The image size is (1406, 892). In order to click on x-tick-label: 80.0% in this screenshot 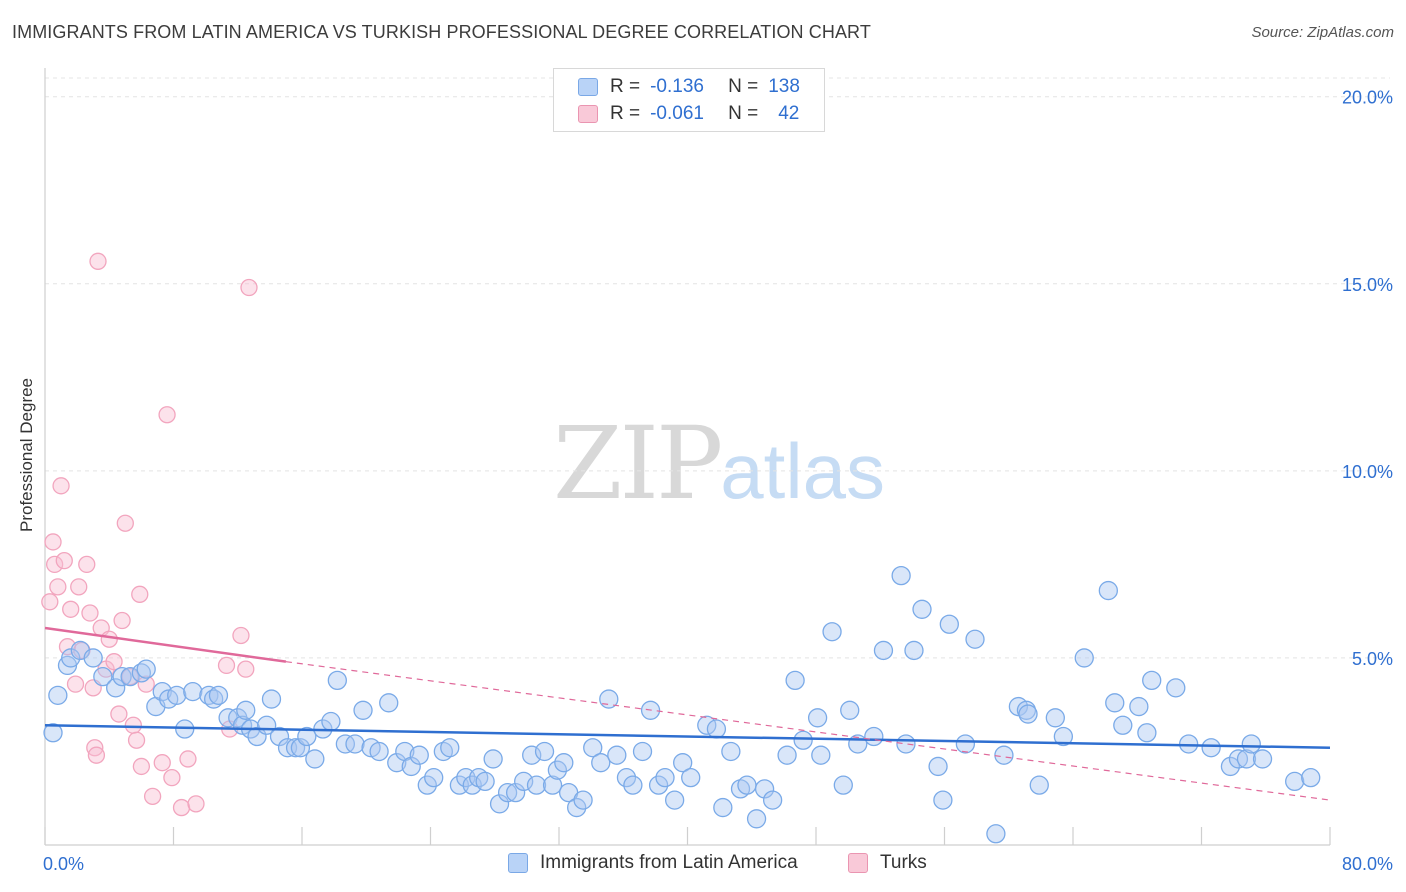, I will do `click(1367, 864)`.